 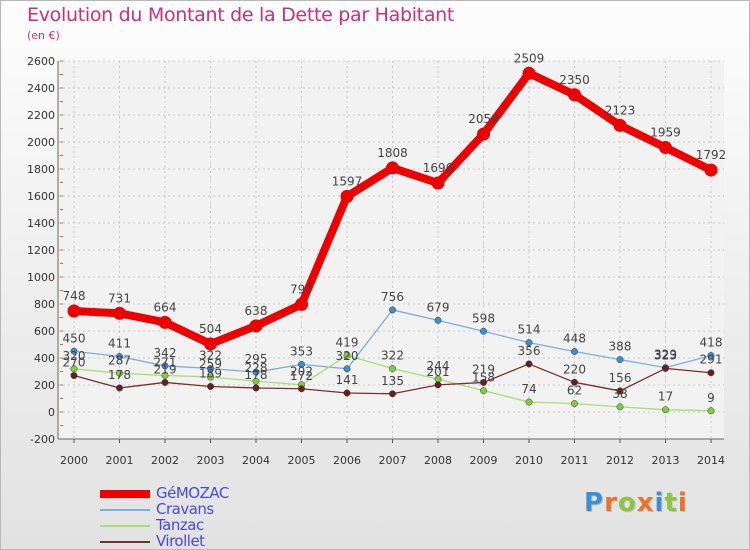 I want to click on data-label: 342, so click(x=165, y=353).